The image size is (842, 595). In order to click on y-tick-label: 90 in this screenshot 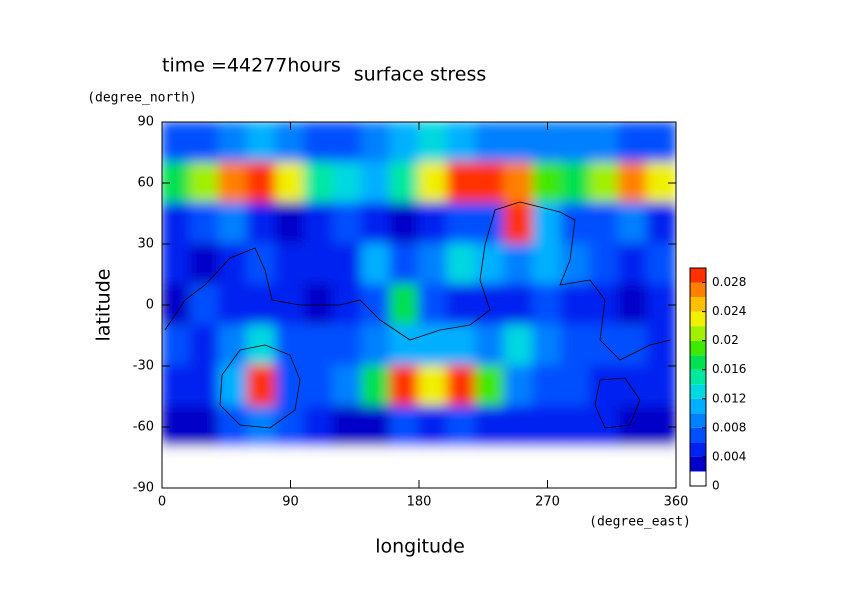, I will do `click(145, 122)`.